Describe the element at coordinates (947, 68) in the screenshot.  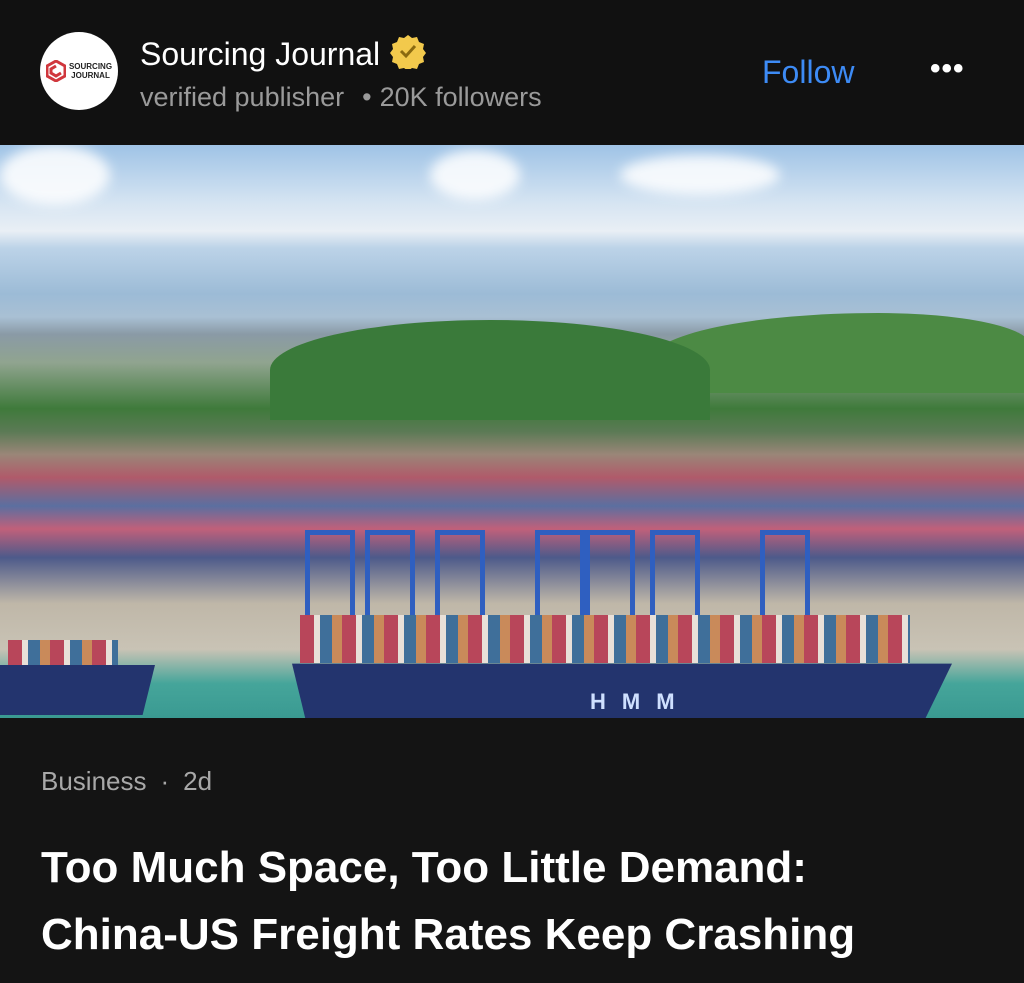
I see `more-options-icon: •••` at that location.